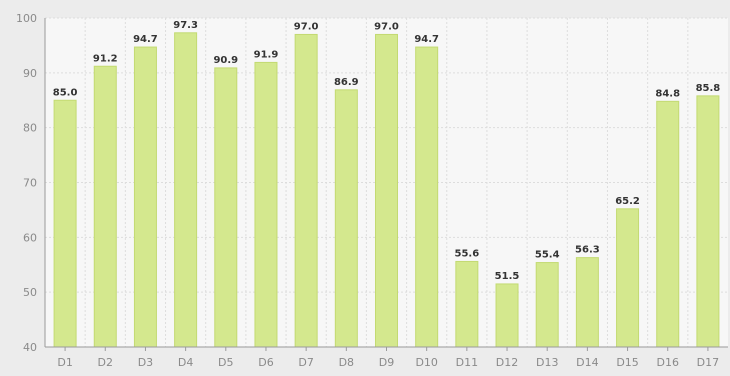 The width and height of the screenshot is (730, 376). What do you see at coordinates (30, 183) in the screenshot?
I see `y-tick-label: 70` at bounding box center [30, 183].